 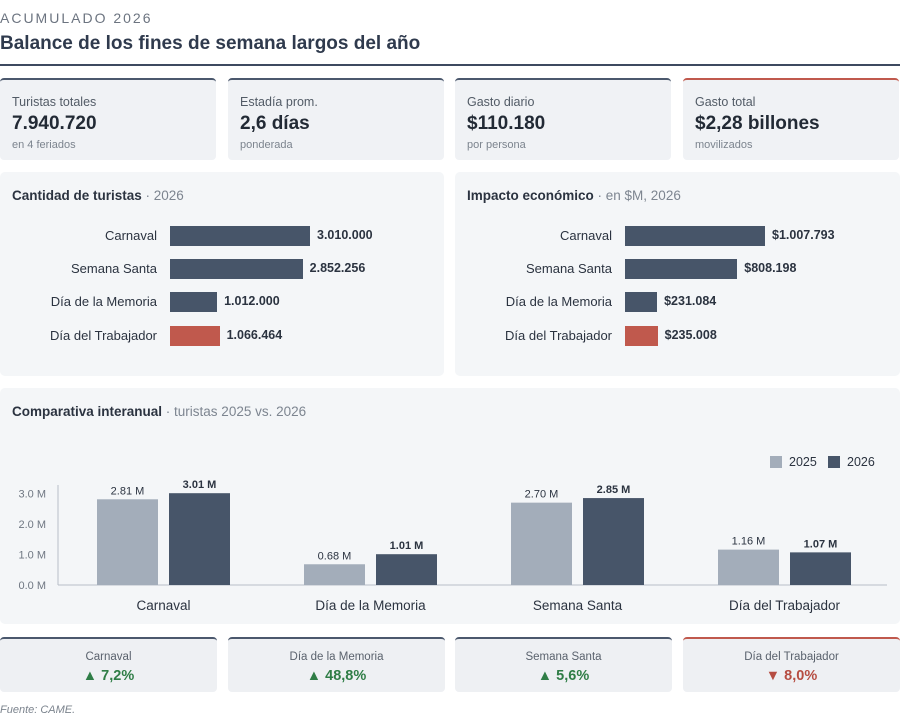 What do you see at coordinates (337, 268) in the screenshot?
I see `bar-value-label: 2.852.256` at bounding box center [337, 268].